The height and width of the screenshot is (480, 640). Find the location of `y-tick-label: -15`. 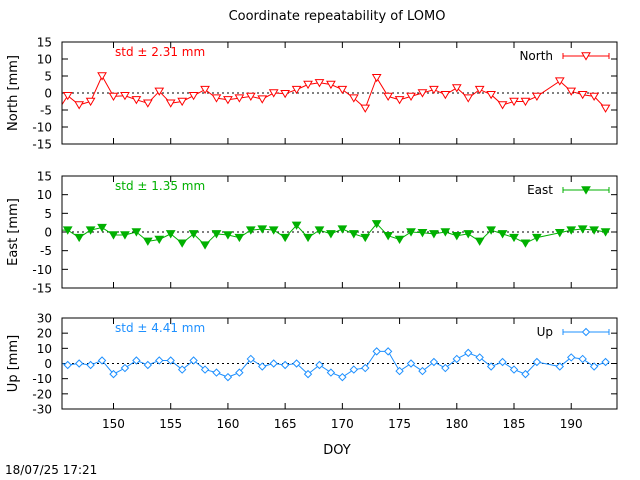

y-tick-label: -15 is located at coordinates (42, 289).